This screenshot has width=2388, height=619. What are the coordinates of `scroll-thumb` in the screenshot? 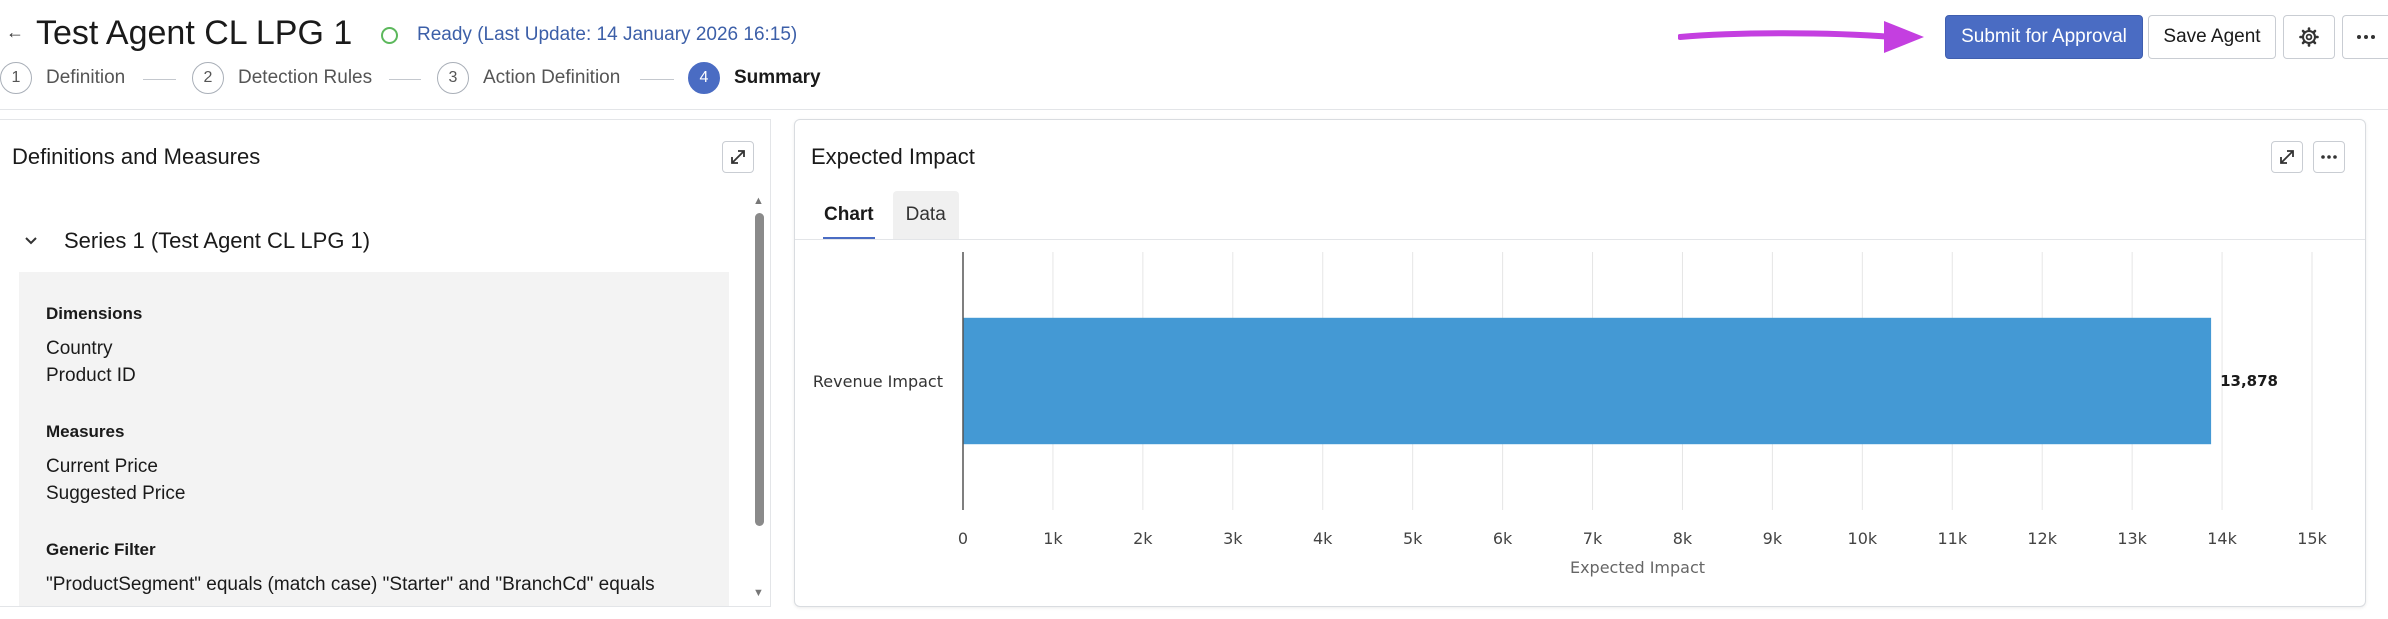 It's located at (759, 369).